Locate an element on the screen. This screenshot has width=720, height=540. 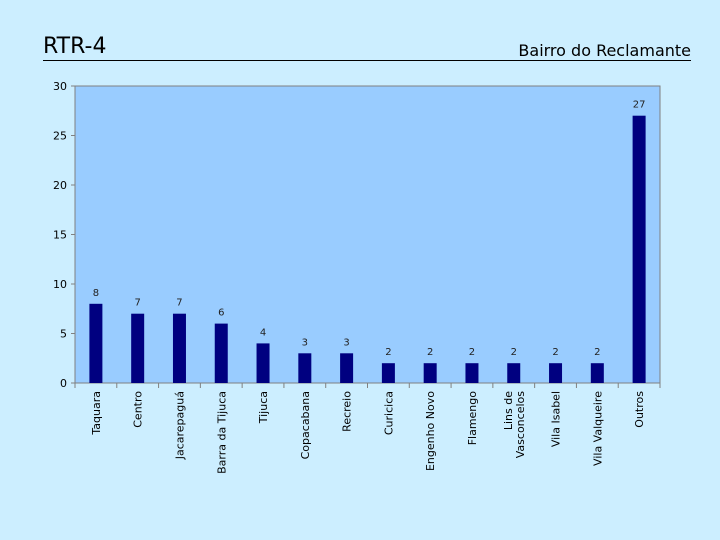
y-tick-label: 30 is located at coordinates (60, 86).